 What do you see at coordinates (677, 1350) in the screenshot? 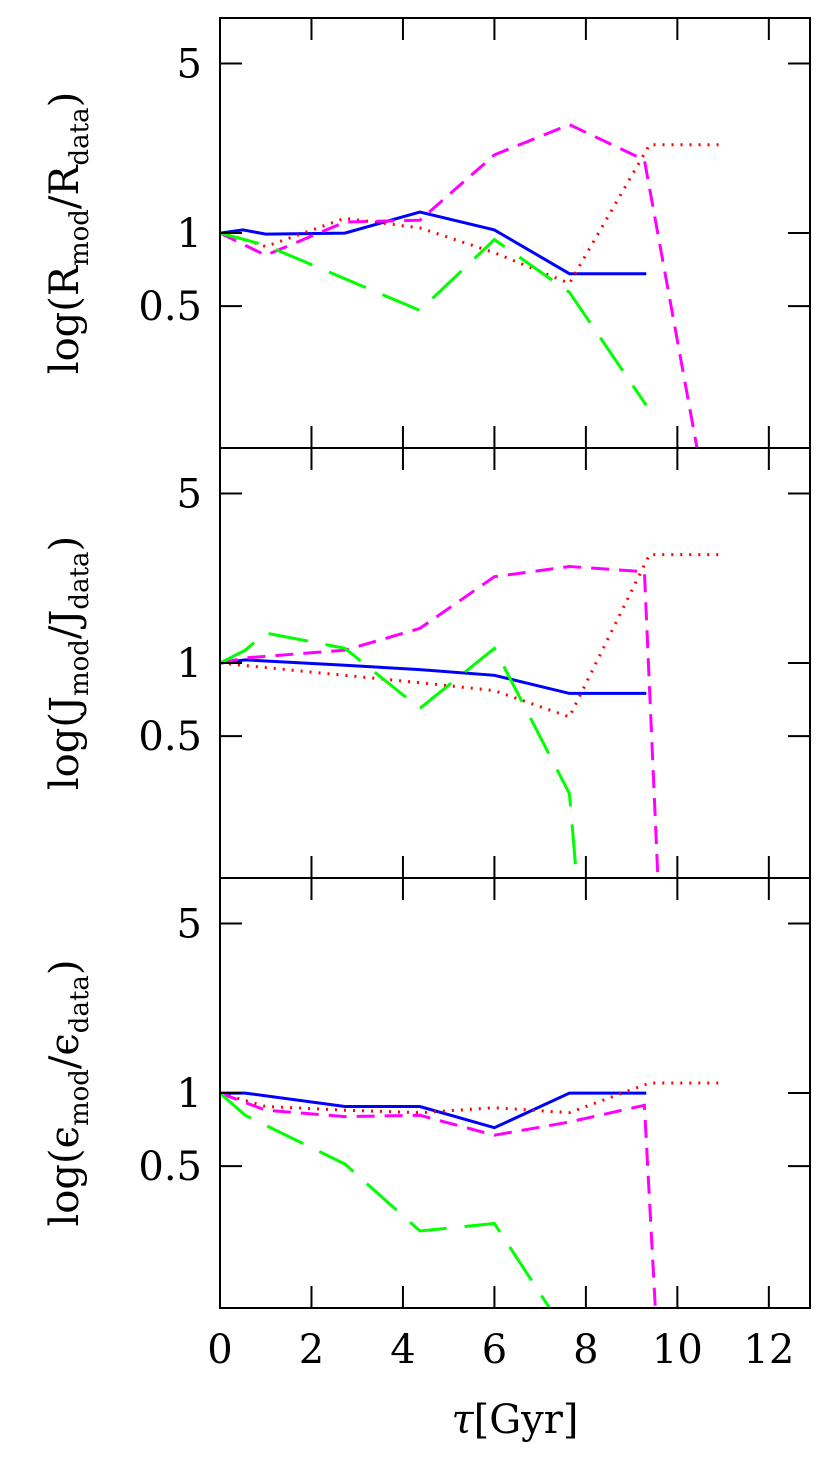
I see `x-tick-label: 10` at bounding box center [677, 1350].